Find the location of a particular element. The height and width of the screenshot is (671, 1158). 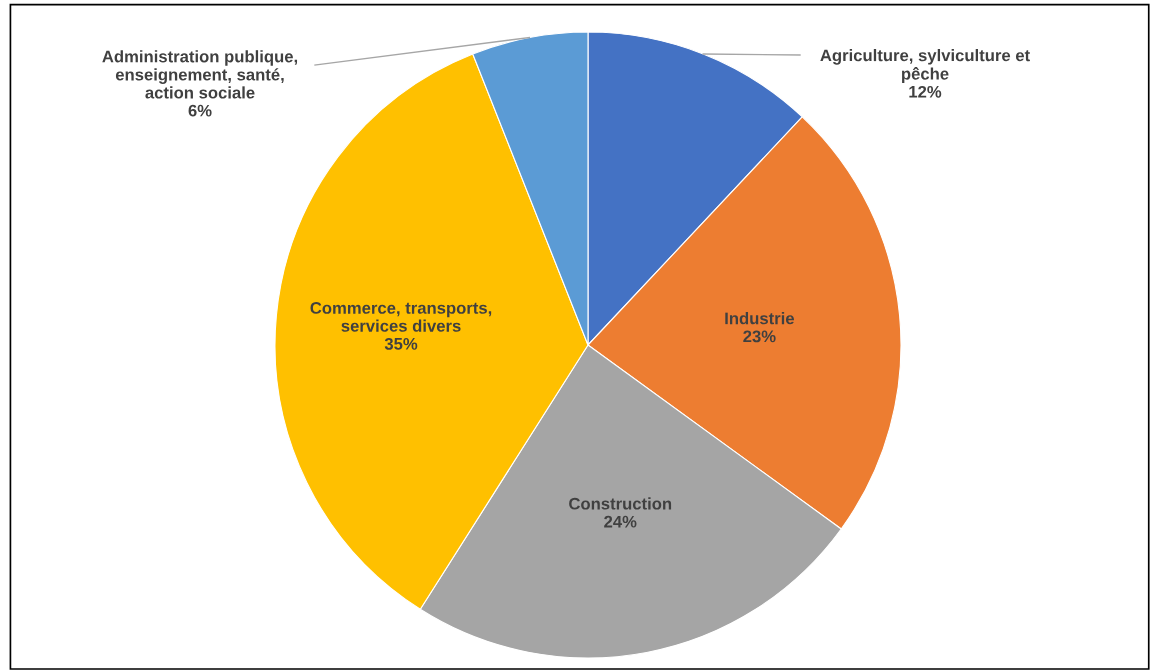

slice-label: Administration publique, enseignement, santé, action sociale is located at coordinates (200, 74).